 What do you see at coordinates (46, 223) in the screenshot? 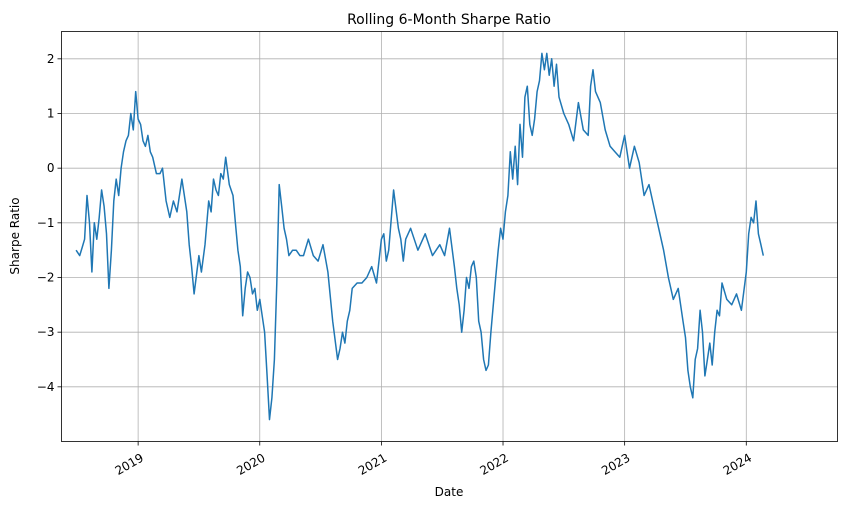
I see `y-tick-label: −1` at bounding box center [46, 223].